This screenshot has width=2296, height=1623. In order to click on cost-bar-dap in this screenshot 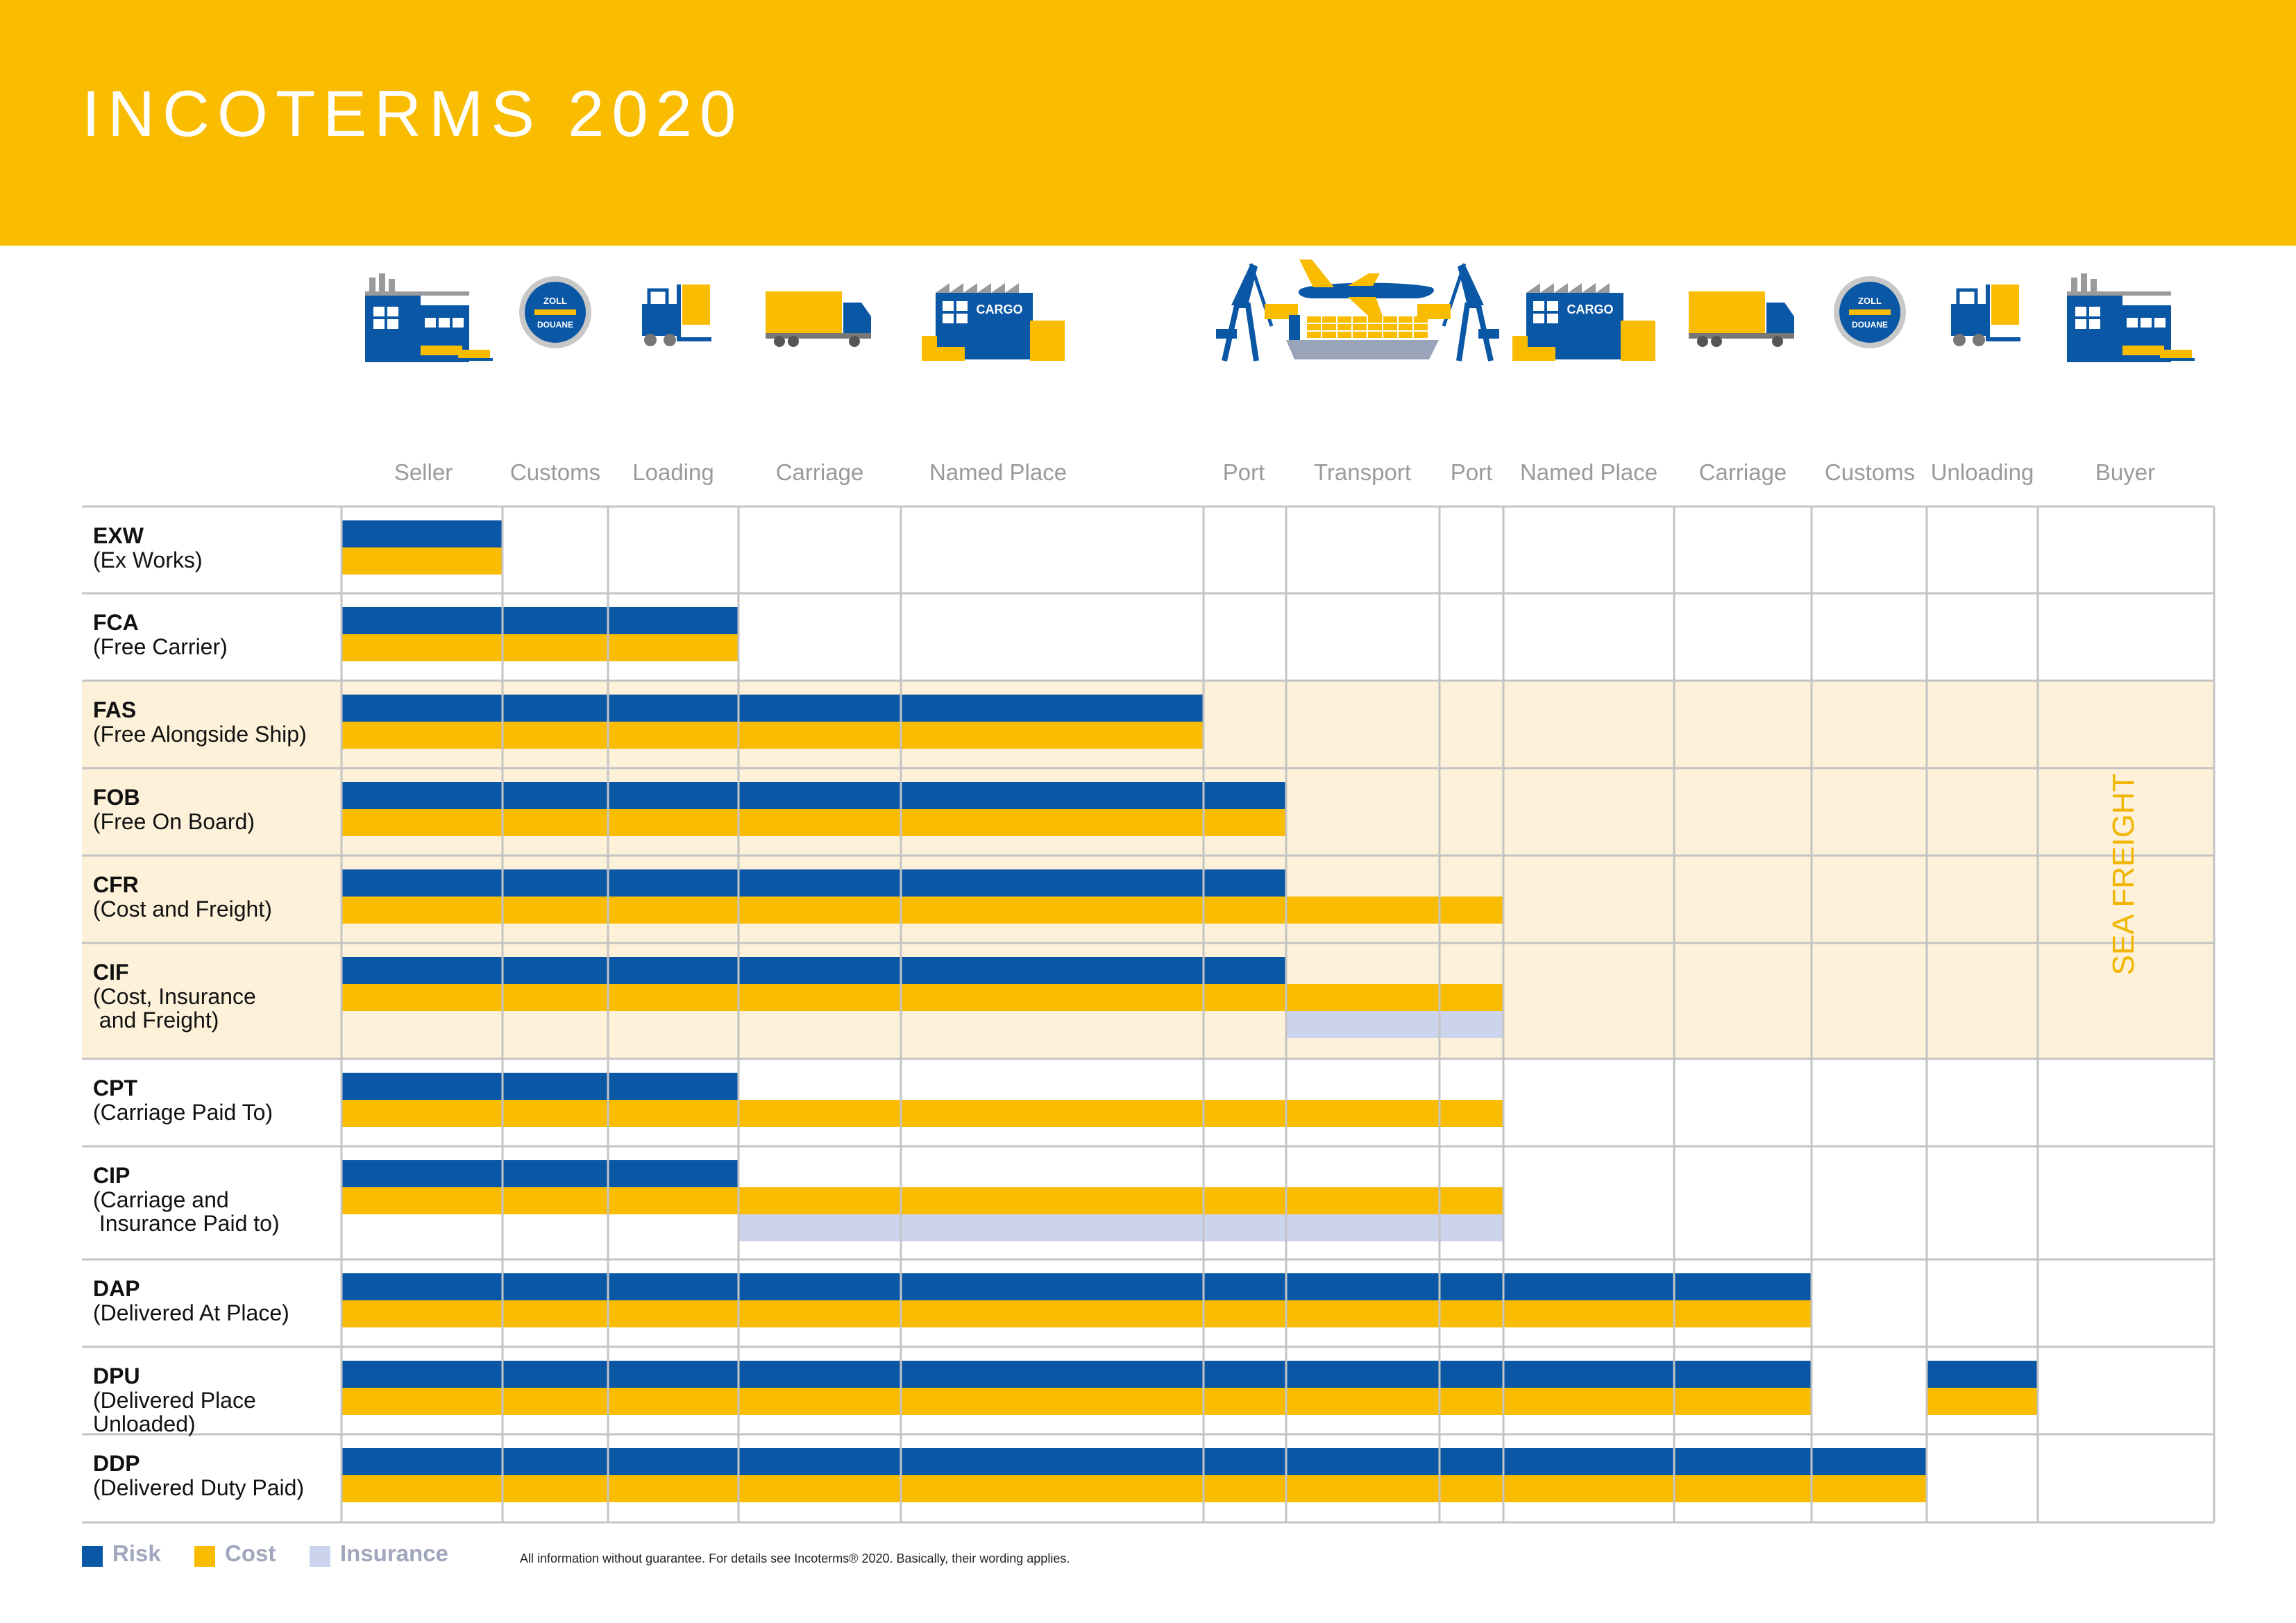, I will do `click(1077, 1313)`.